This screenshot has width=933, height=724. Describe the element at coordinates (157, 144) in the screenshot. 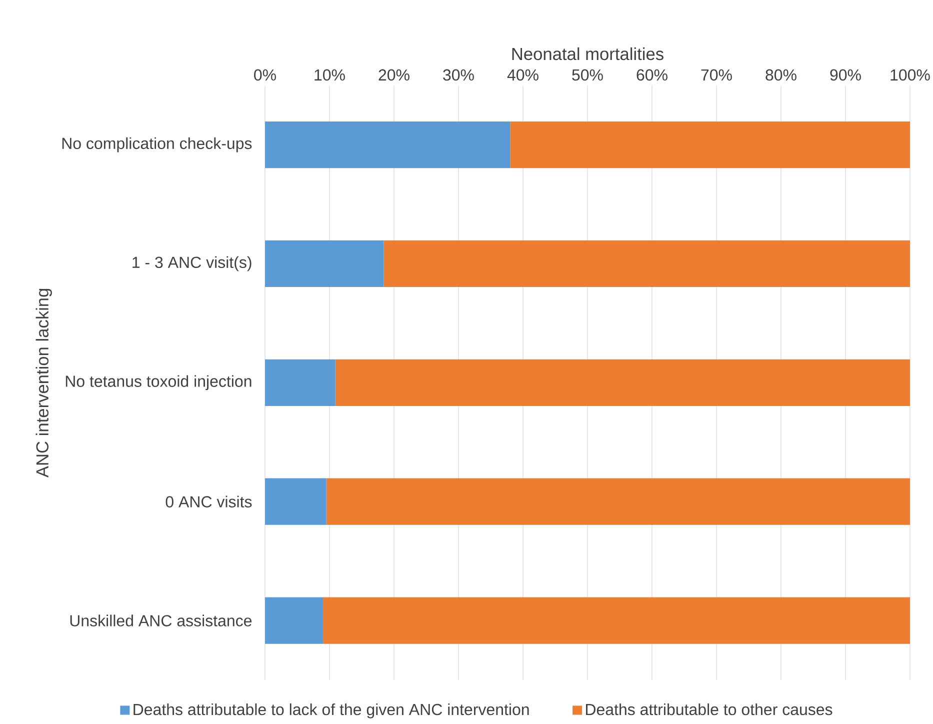

I see `y-tick-label: No complication check-ups` at that location.